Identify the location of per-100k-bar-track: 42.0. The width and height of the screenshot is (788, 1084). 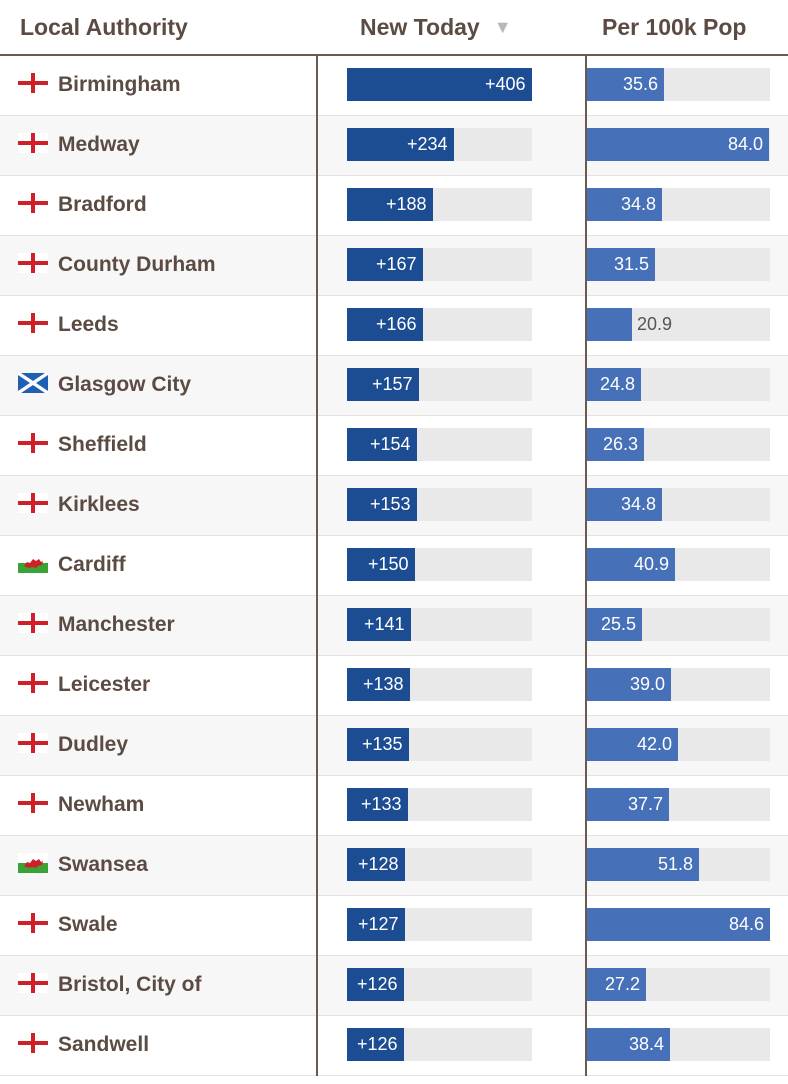
(678, 744).